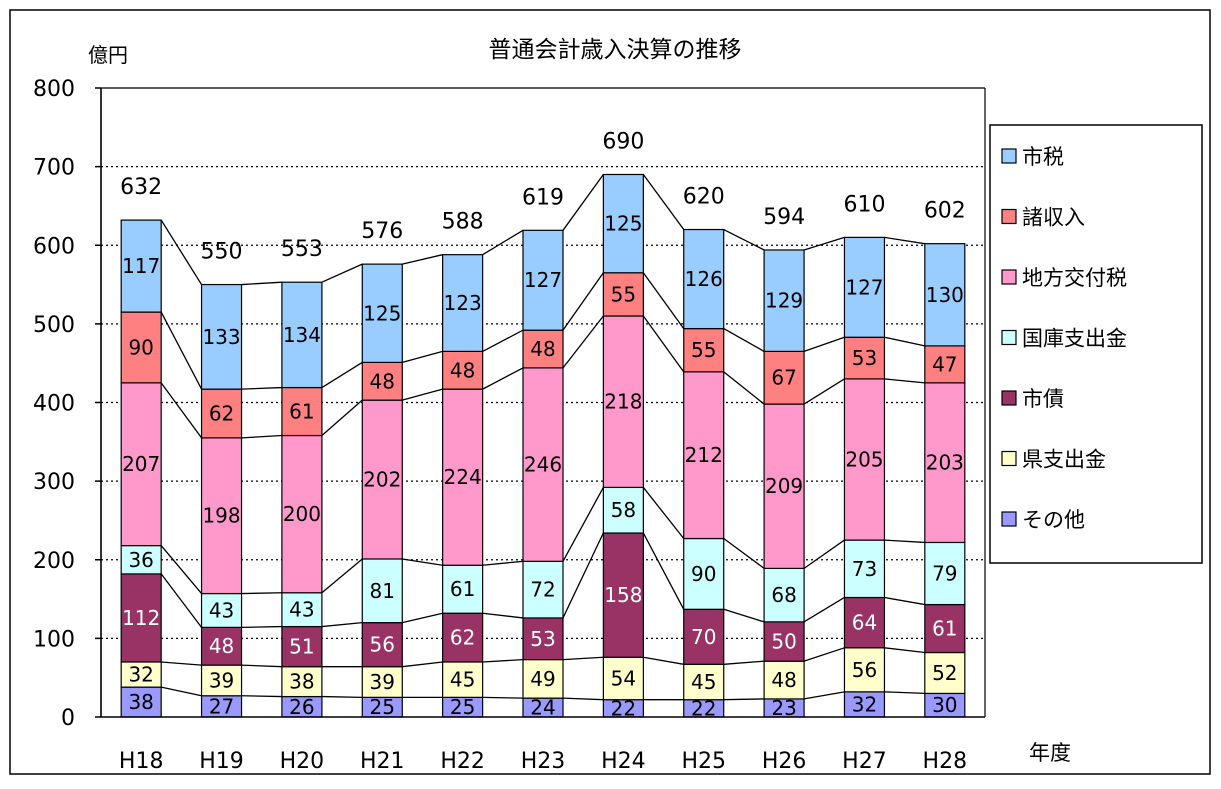 The image size is (1221, 789). Describe the element at coordinates (623, 510) in the screenshot. I see `bar-value-label: 58` at that location.